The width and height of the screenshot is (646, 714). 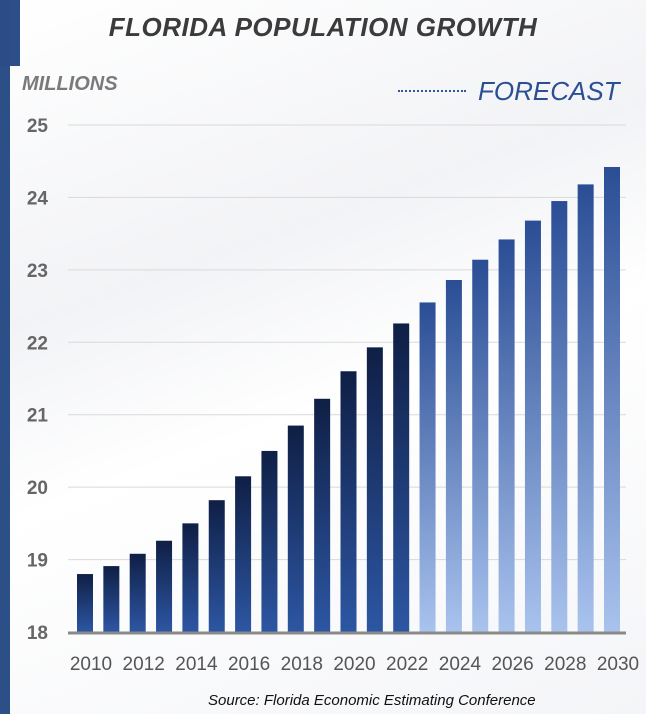 What do you see at coordinates (137, 592) in the screenshot?
I see `bar-2012` at bounding box center [137, 592].